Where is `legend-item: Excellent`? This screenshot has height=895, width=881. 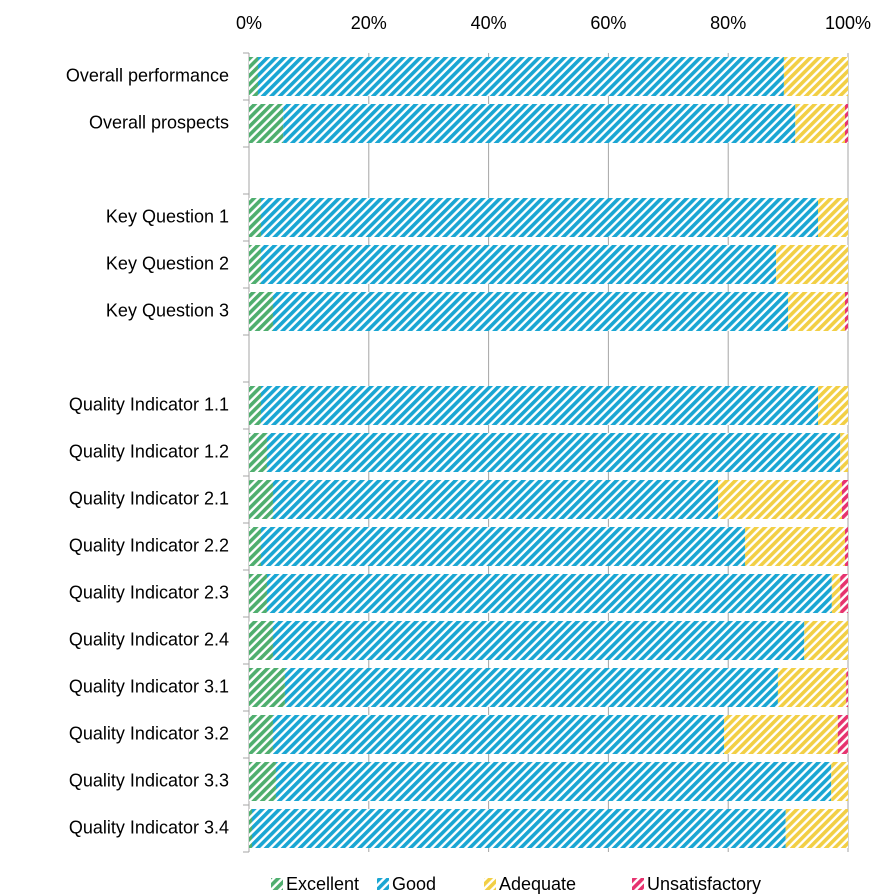 legend-item: Excellent is located at coordinates (315, 884).